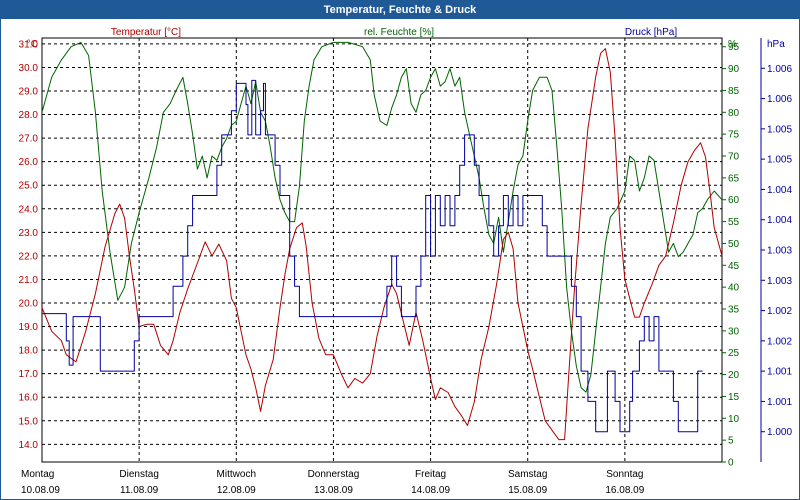  Describe the element at coordinates (29, 115) in the screenshot. I see `temperature-tick-label: 28.0` at that location.